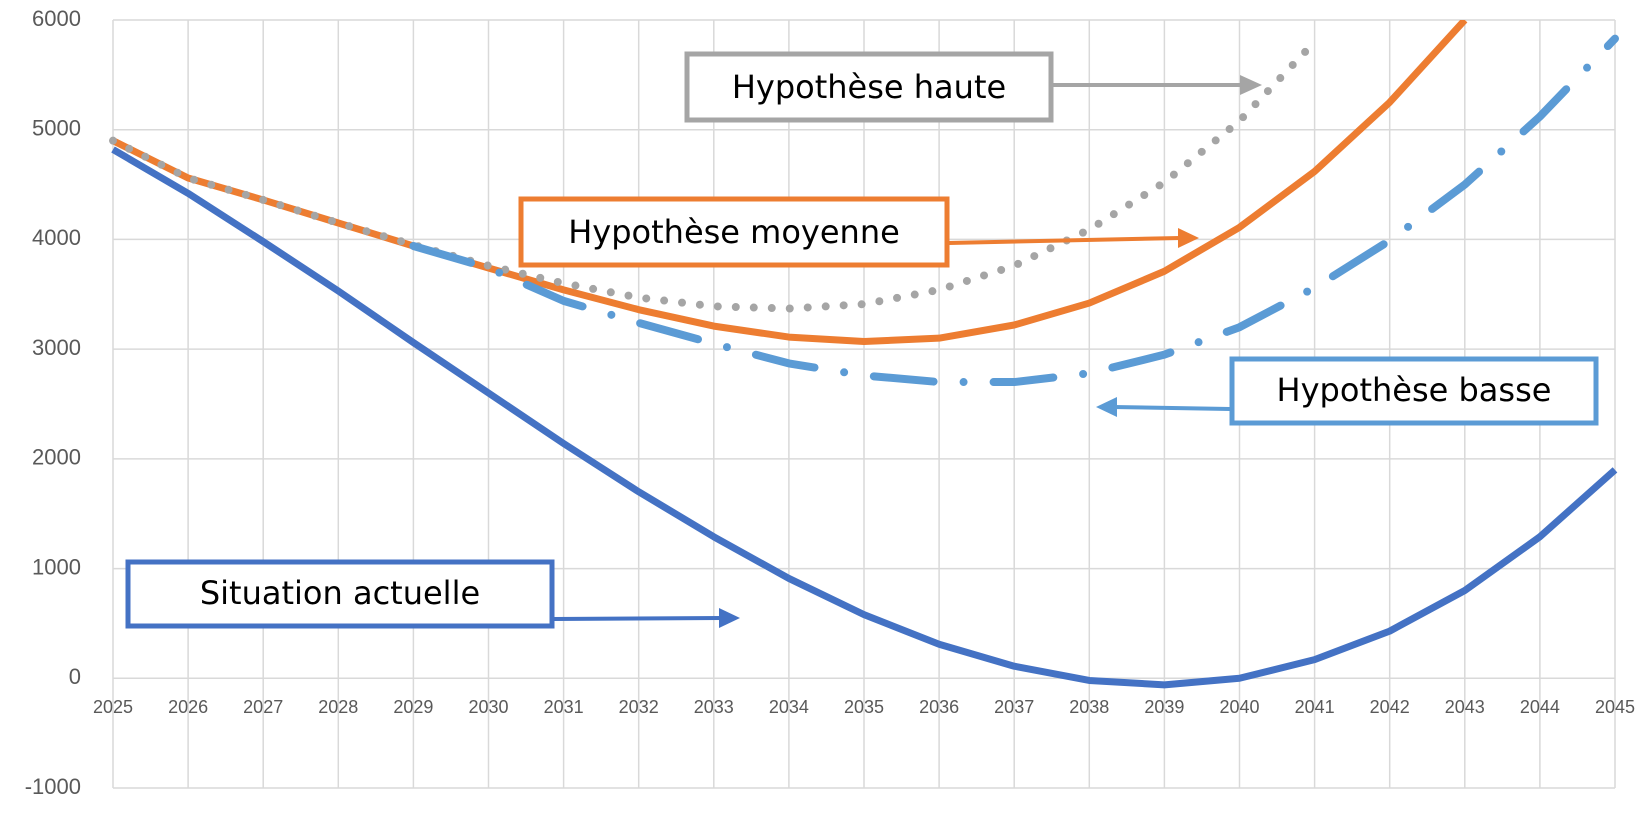 The height and width of the screenshot is (837, 1641). What do you see at coordinates (864, 707) in the screenshot?
I see `x-tick-label: 2035` at bounding box center [864, 707].